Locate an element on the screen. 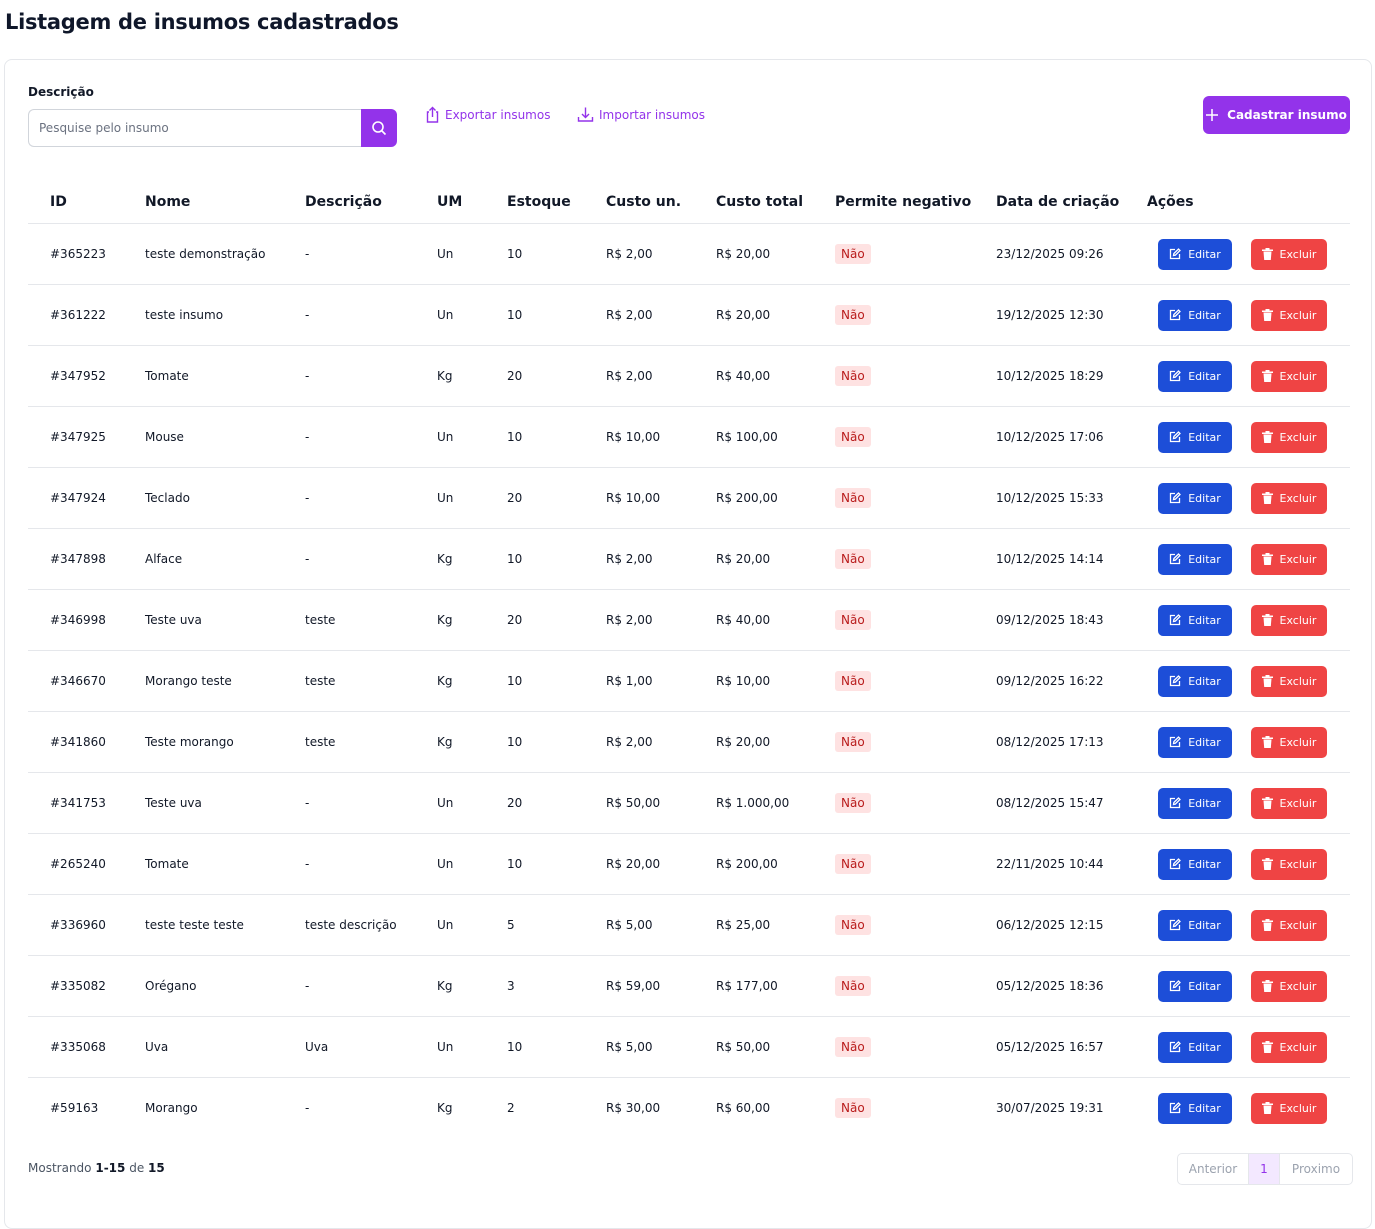  table-cell: - is located at coordinates (349, 986).